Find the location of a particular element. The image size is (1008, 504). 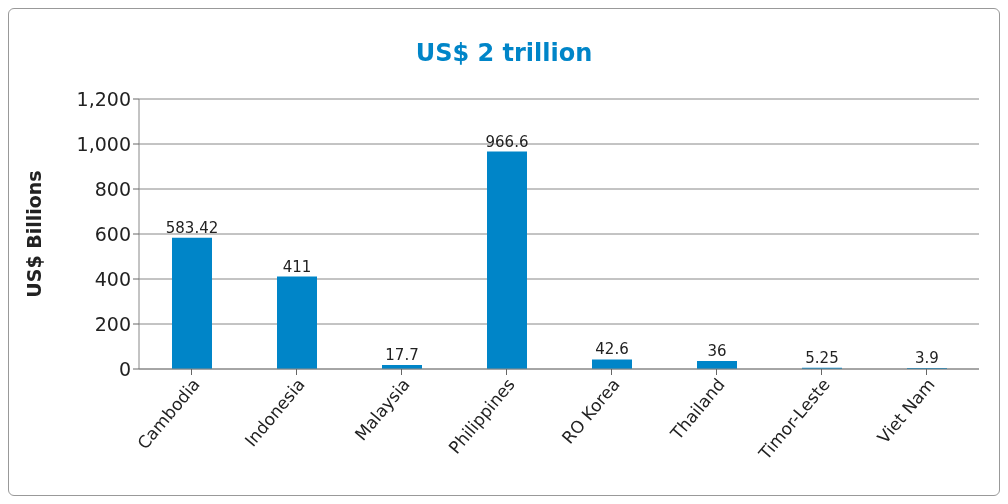

y-tick-label: 0 is located at coordinates (124, 368).